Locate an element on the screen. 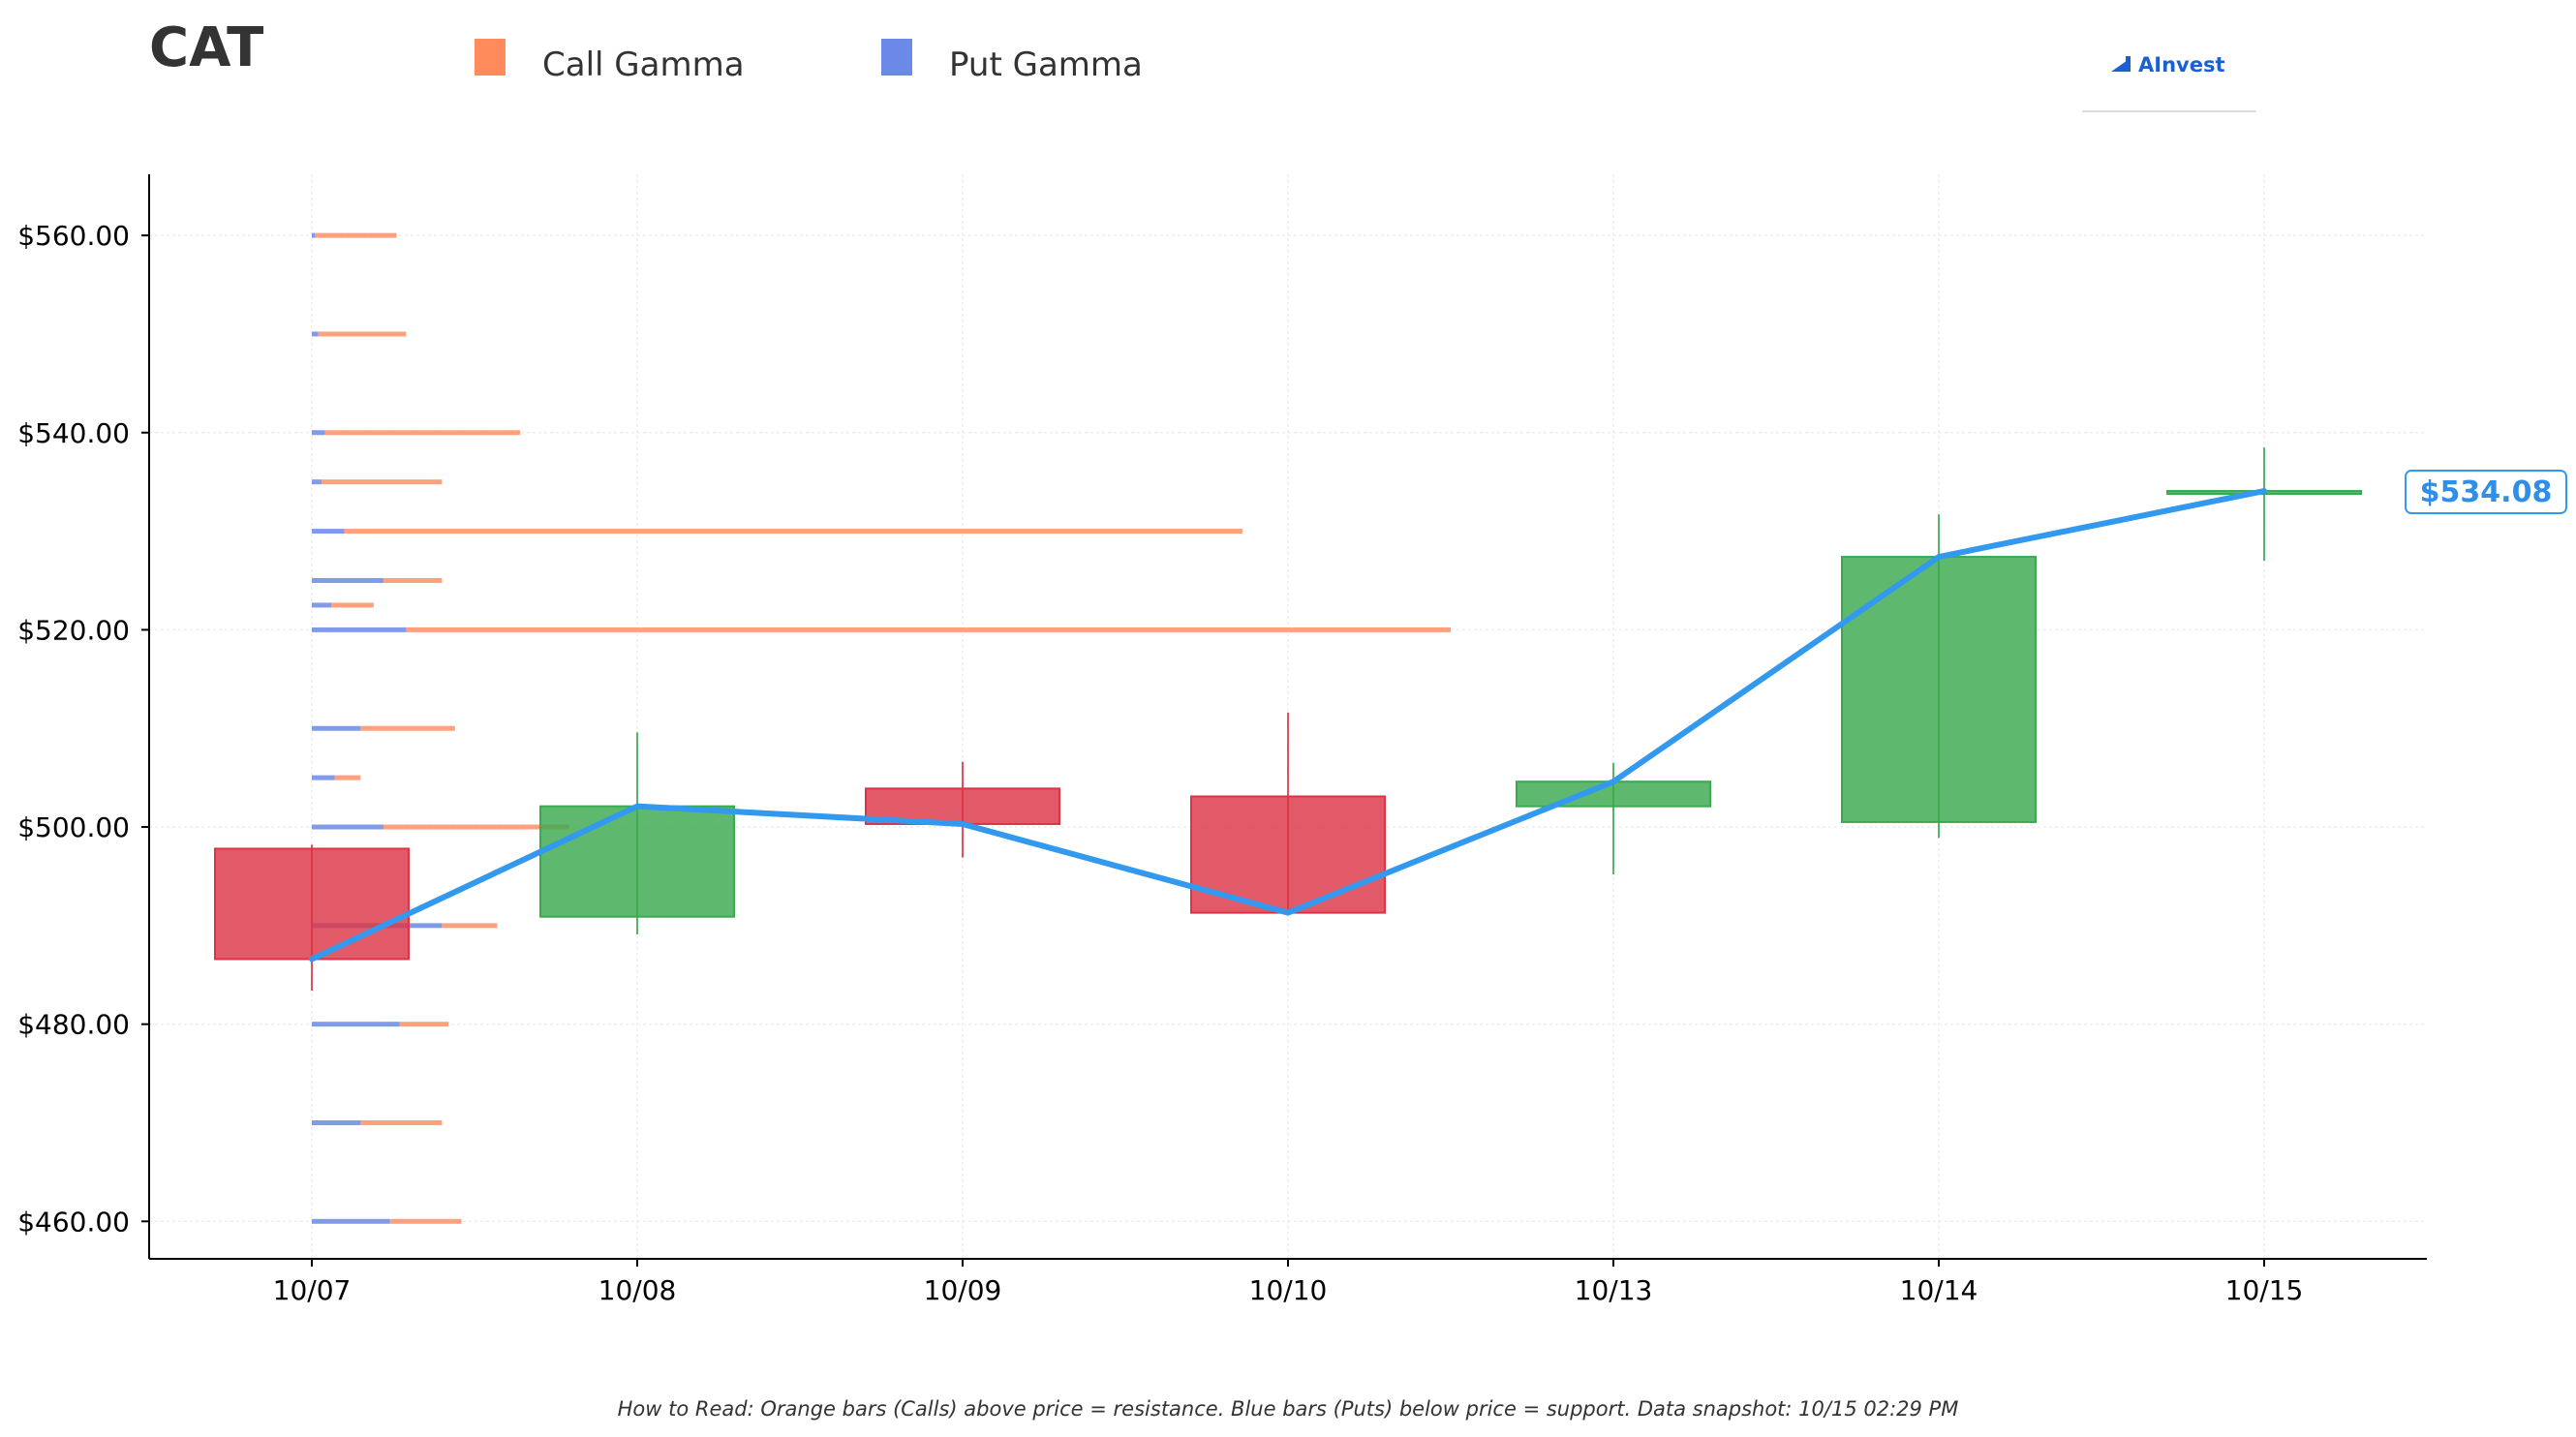  x-tick-label-0: 10/07 is located at coordinates (312, 1290).